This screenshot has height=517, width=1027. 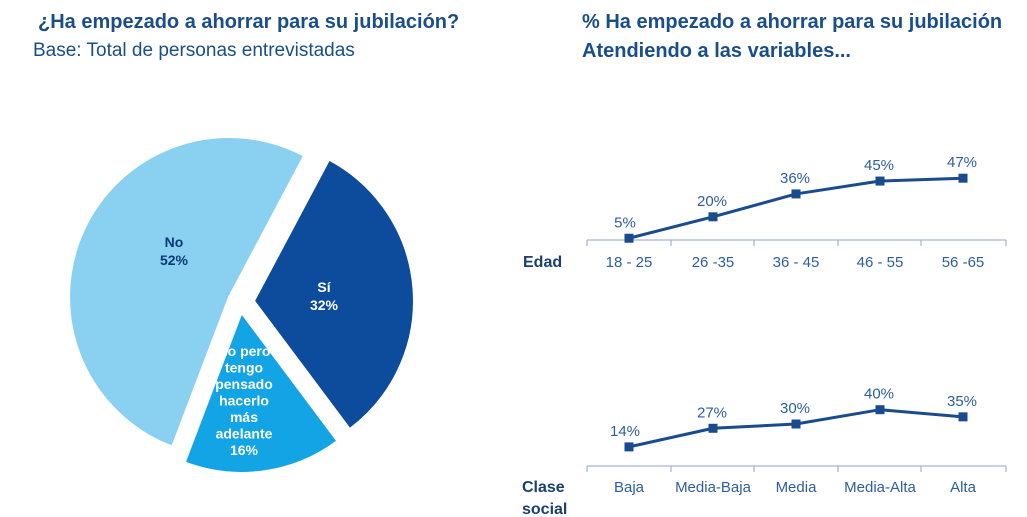 What do you see at coordinates (244, 434) in the screenshot?
I see `pie-label-no-pero-line: adelante` at bounding box center [244, 434].